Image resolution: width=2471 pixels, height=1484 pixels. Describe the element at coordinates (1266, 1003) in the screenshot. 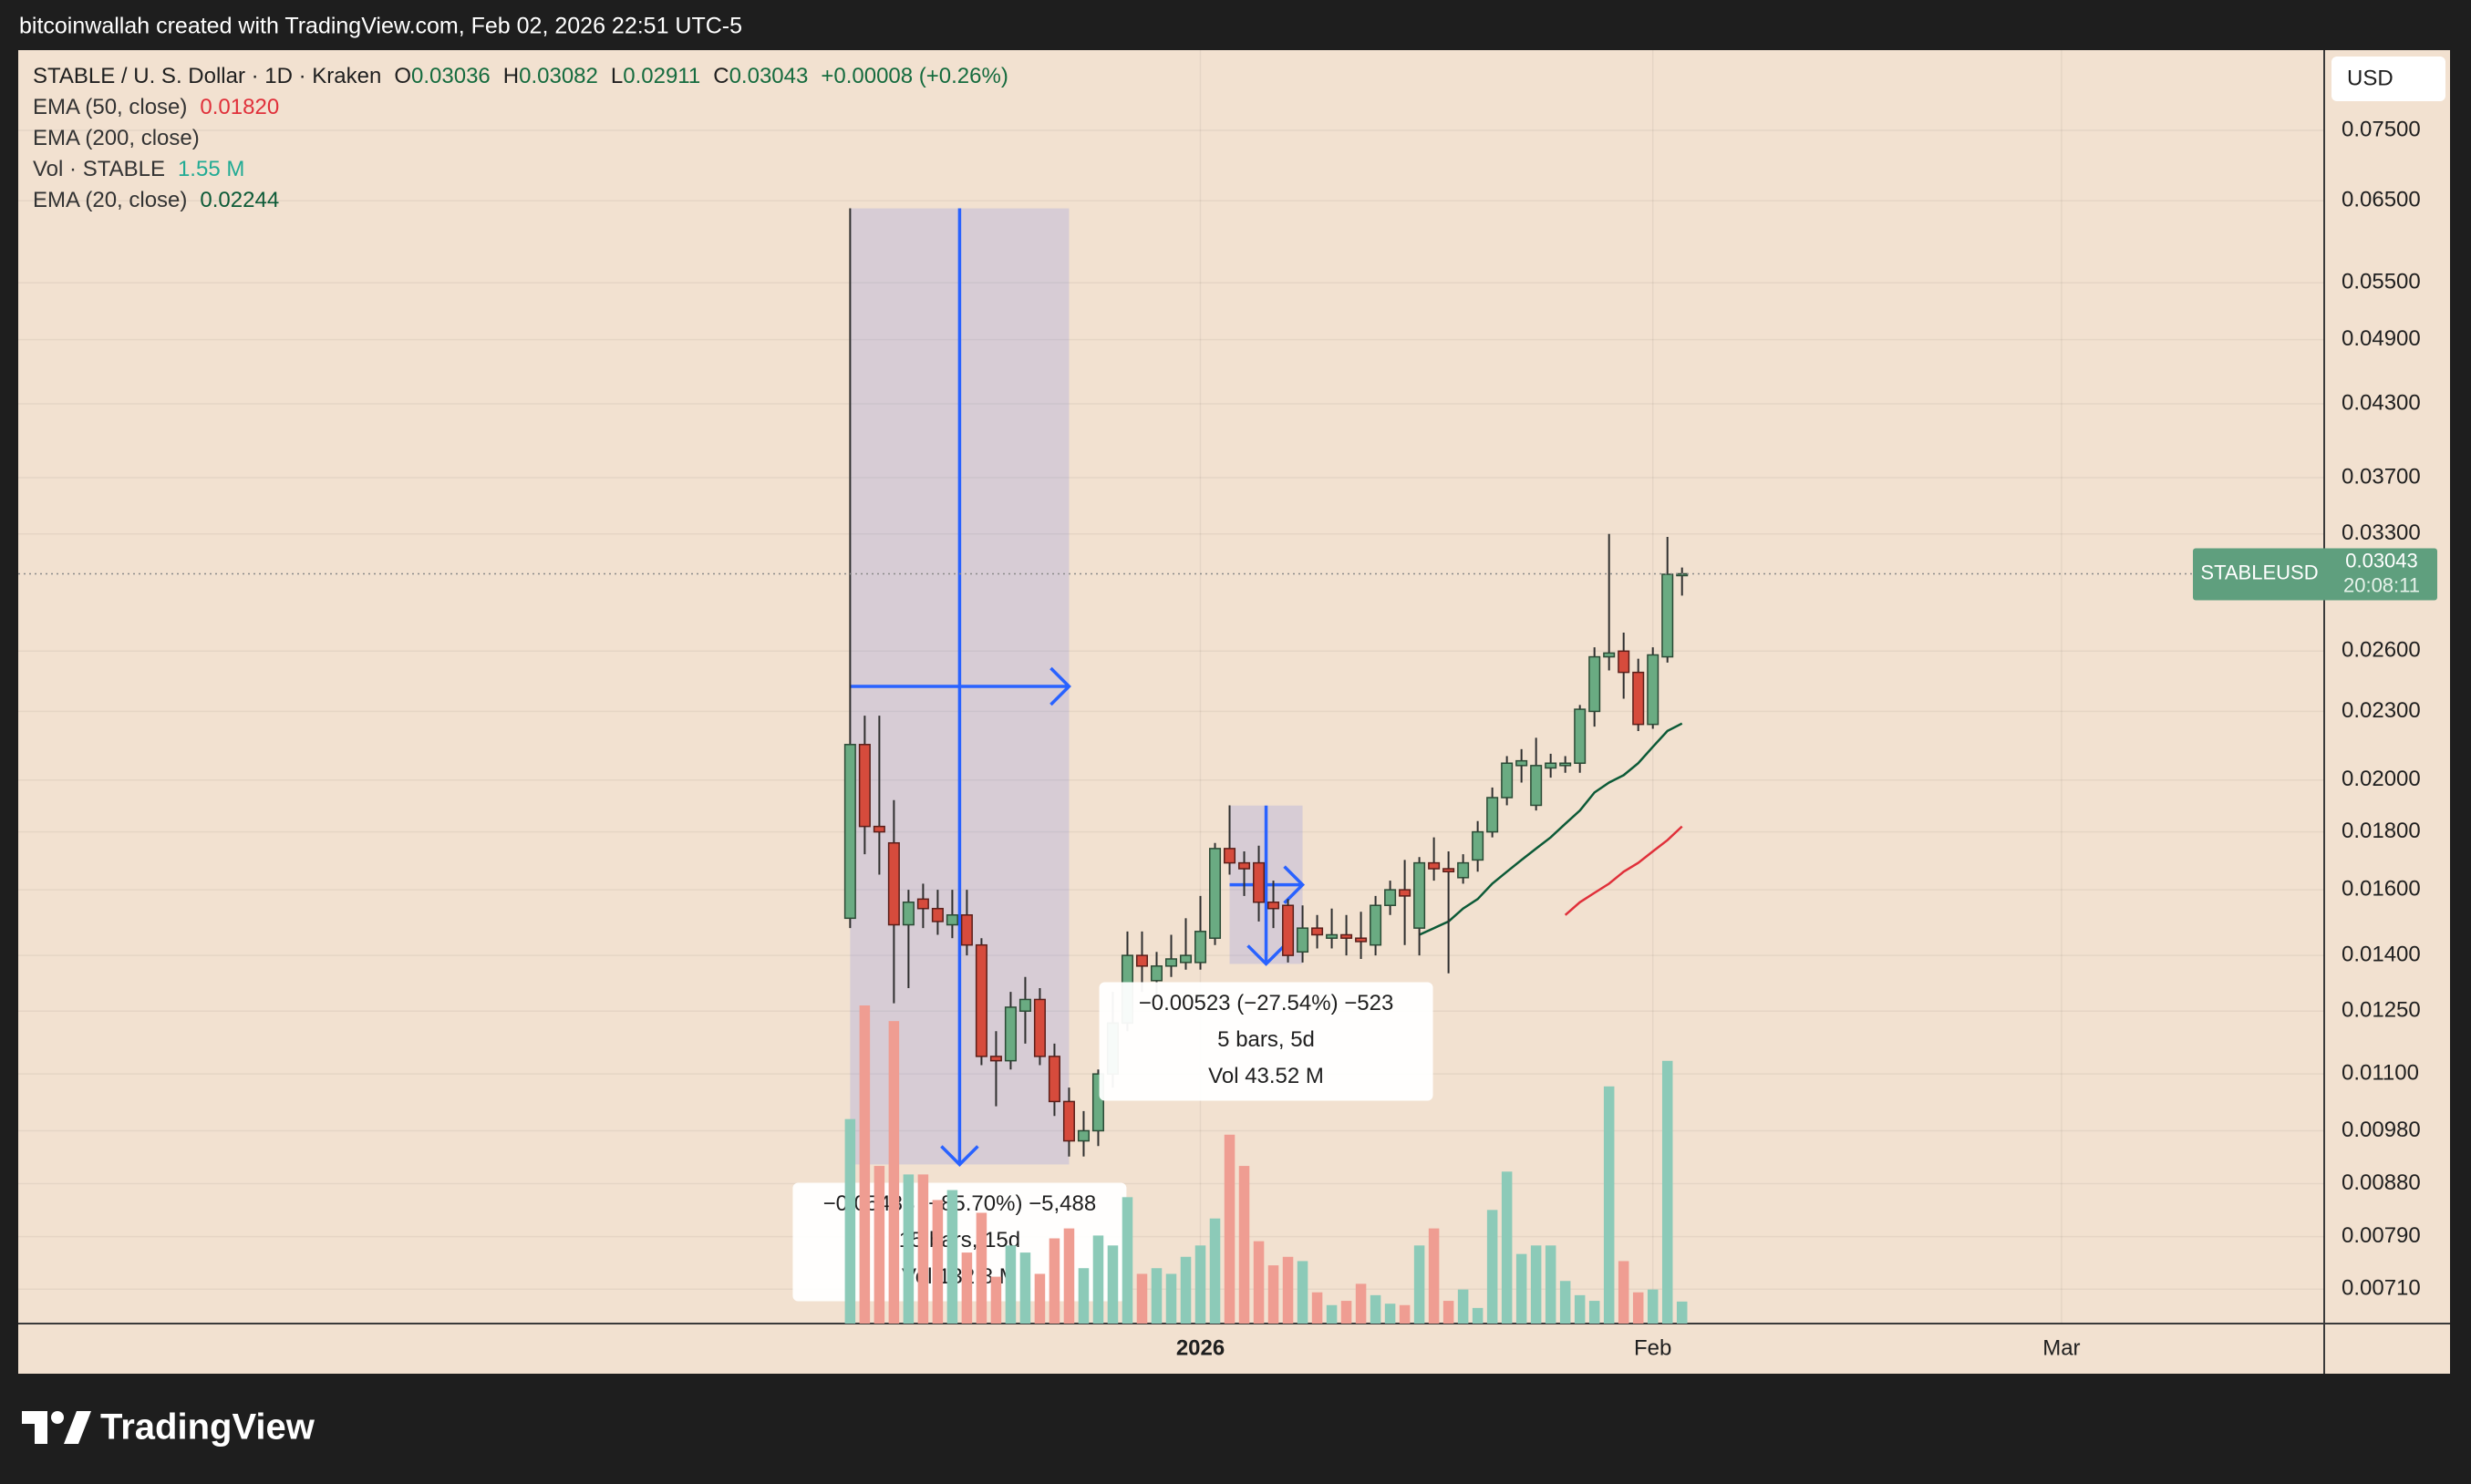

I see `measure-label: −0.00523 (−27.54%) −523` at that location.